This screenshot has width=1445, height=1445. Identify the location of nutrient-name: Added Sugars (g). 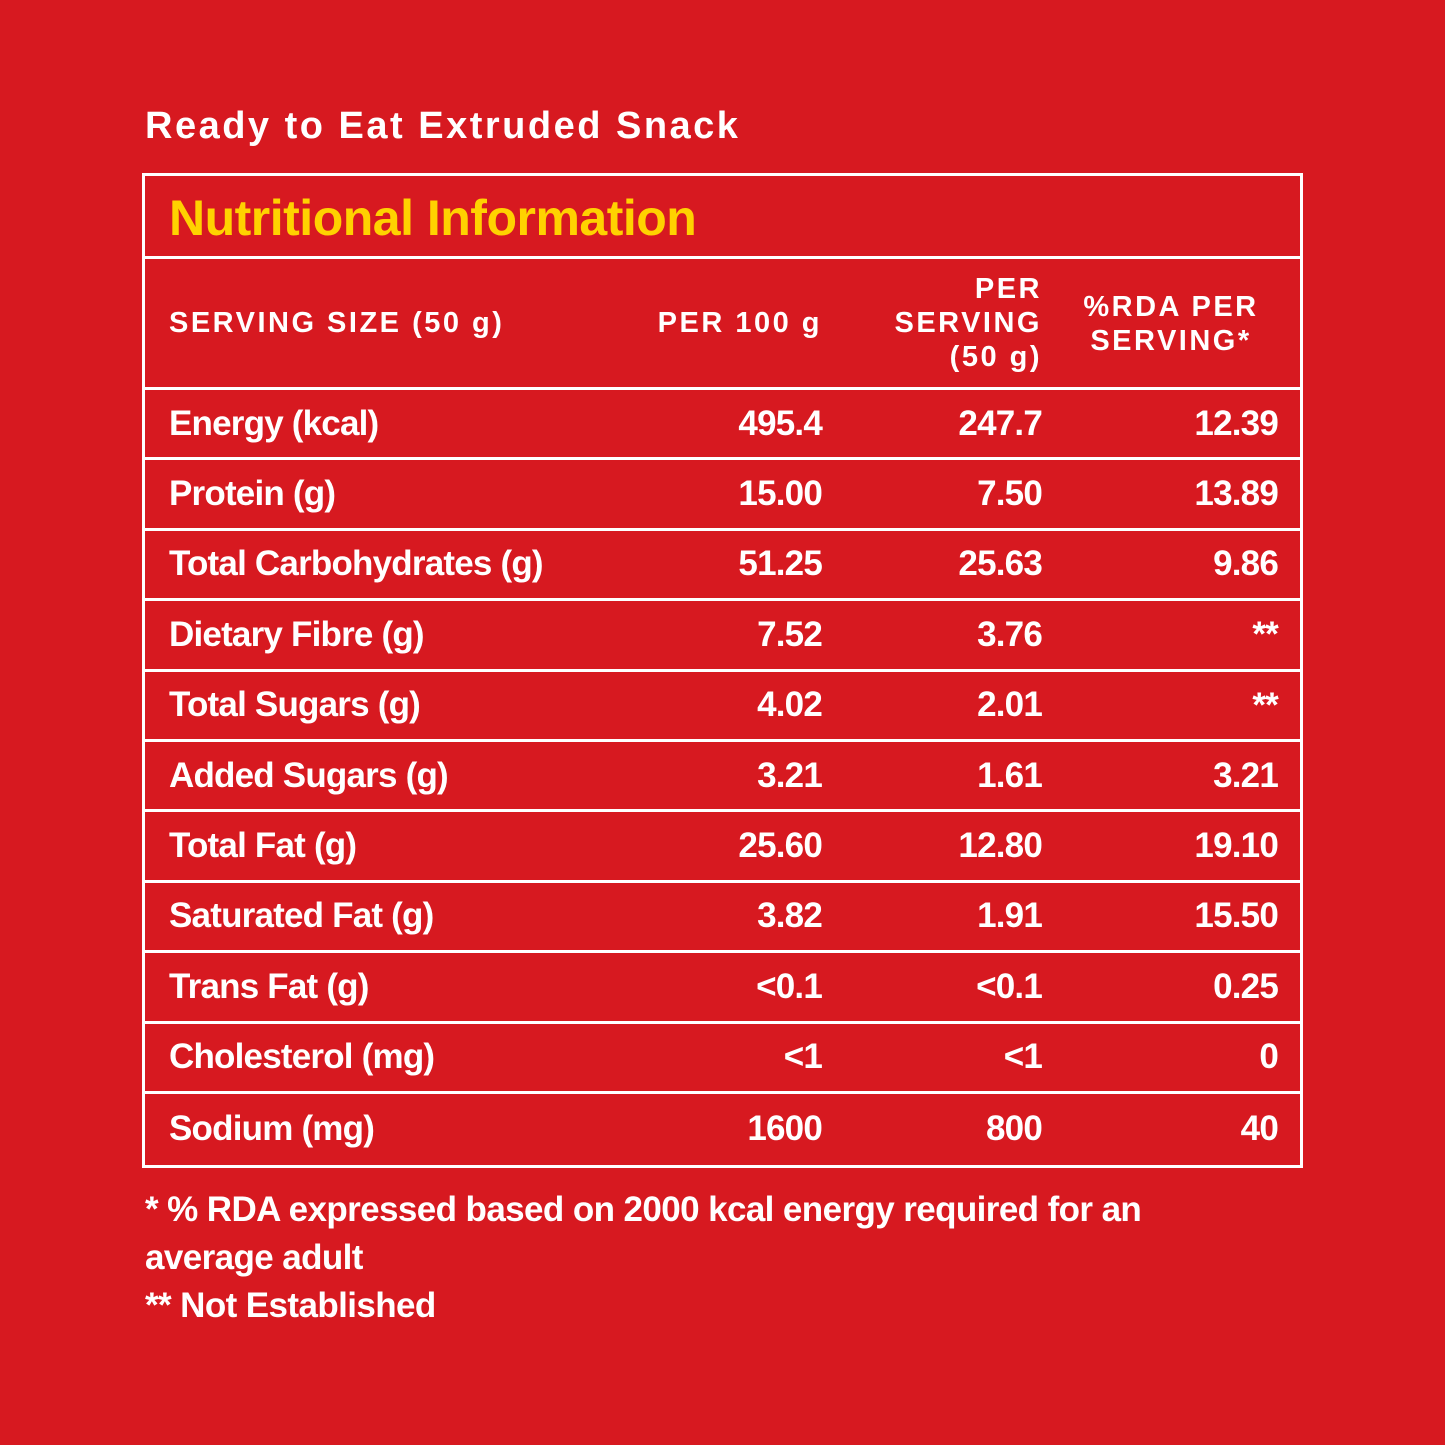
(309, 775).